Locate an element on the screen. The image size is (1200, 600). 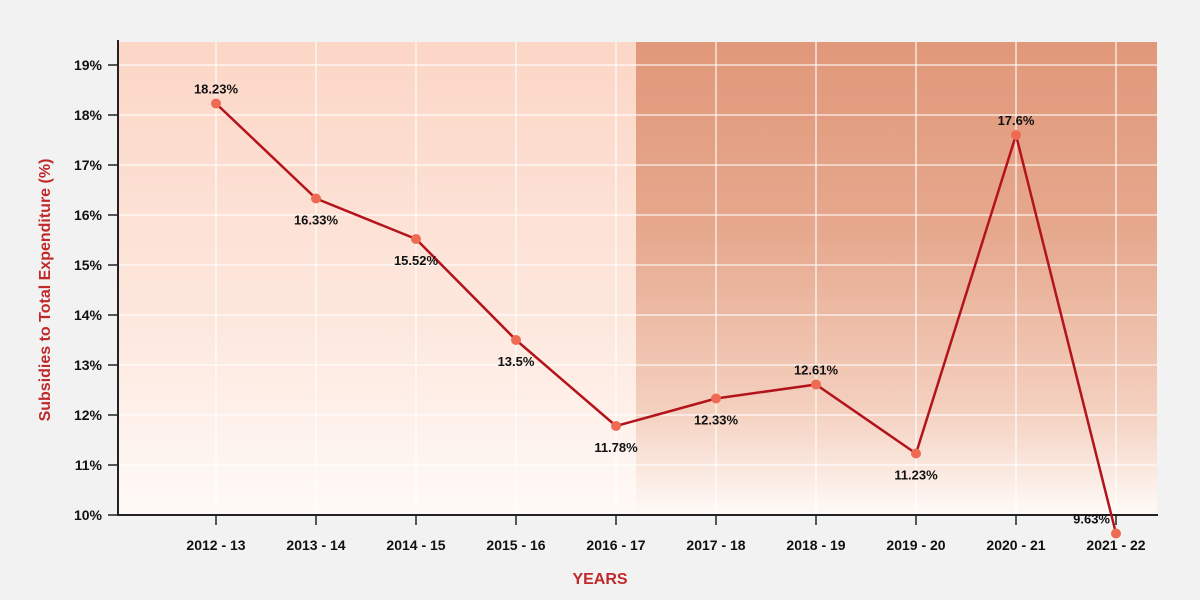
y-tick-label: 13% is located at coordinates (88, 365).